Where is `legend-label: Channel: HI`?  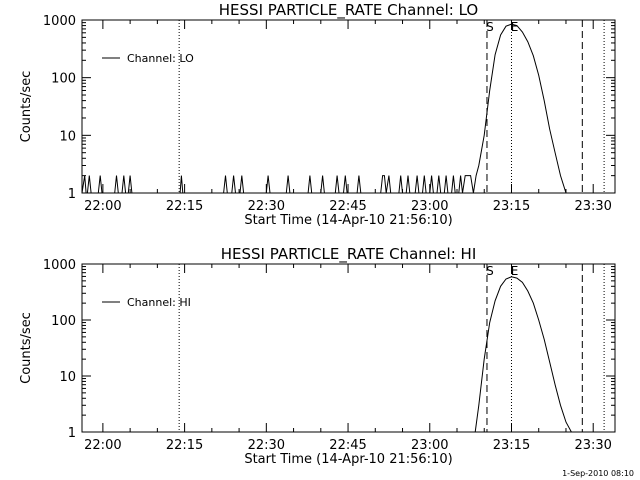
legend-label: Channel: HI is located at coordinates (159, 302).